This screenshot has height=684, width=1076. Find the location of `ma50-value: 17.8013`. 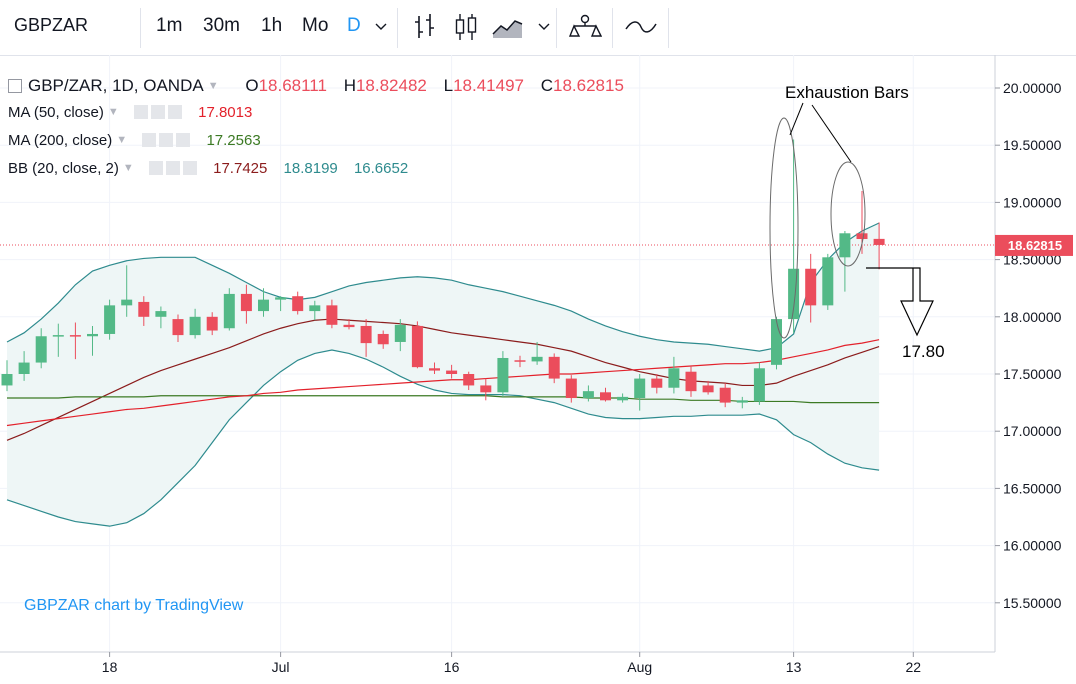

ma50-value: 17.8013 is located at coordinates (225, 112).